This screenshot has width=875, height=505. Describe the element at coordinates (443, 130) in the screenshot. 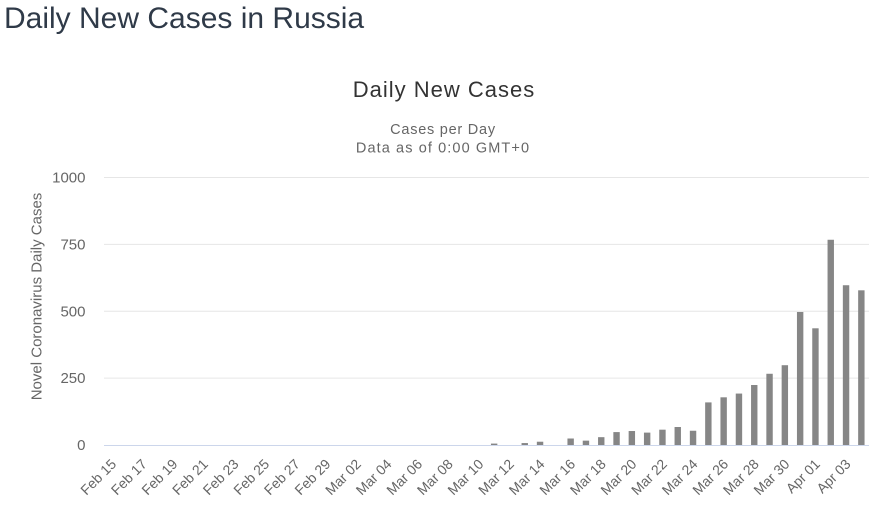

I see `svg-text: Cases per Day` at that location.